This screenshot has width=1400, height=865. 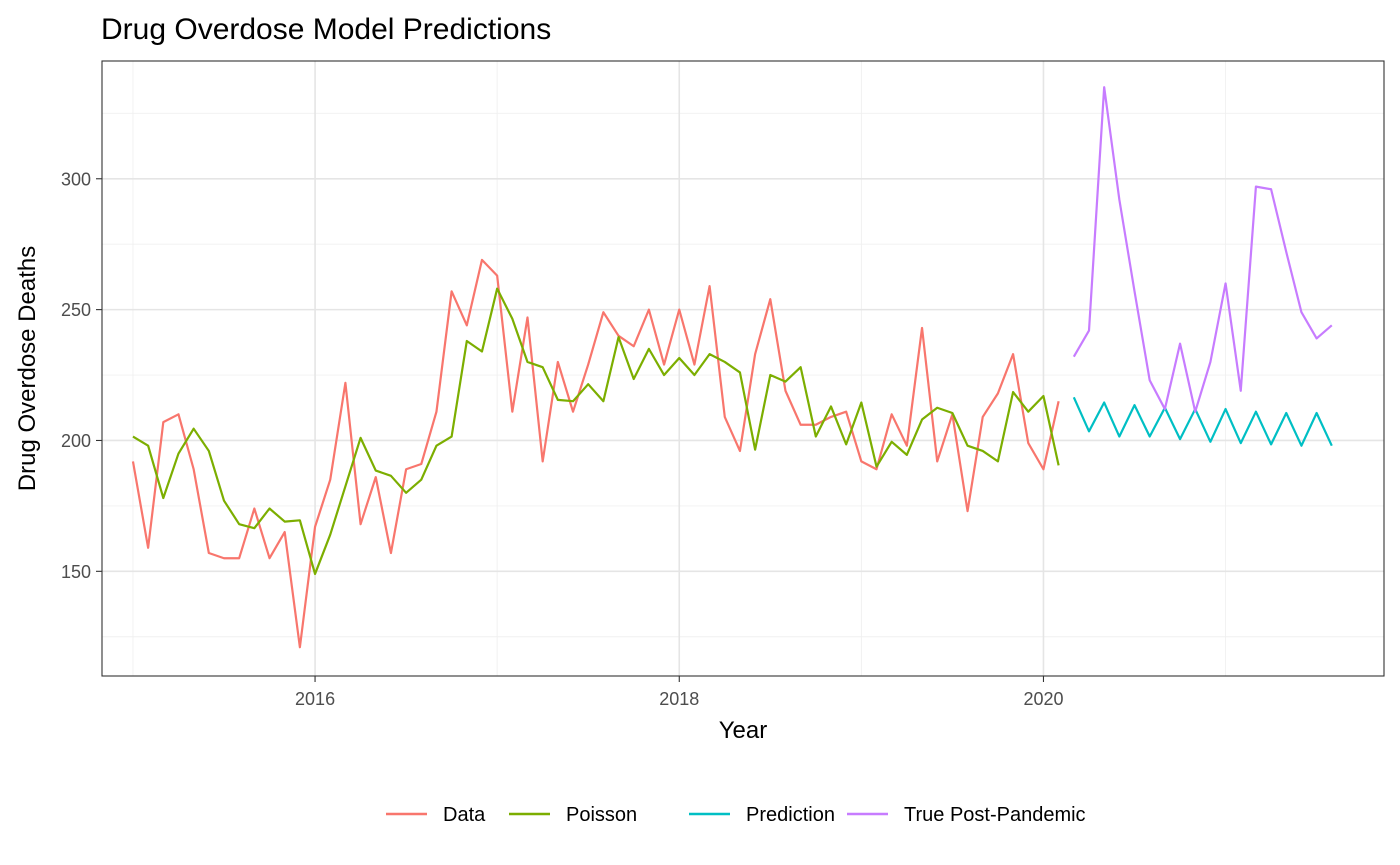 I want to click on series-line-true-post-pandemic, so click(x=1202, y=249).